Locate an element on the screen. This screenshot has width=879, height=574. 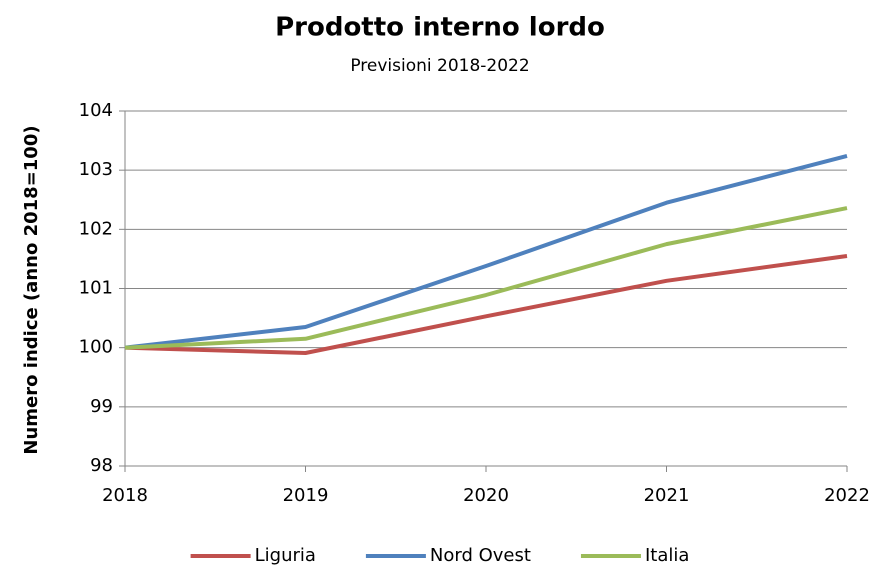
x-tick-label: 2020 is located at coordinates (486, 495).